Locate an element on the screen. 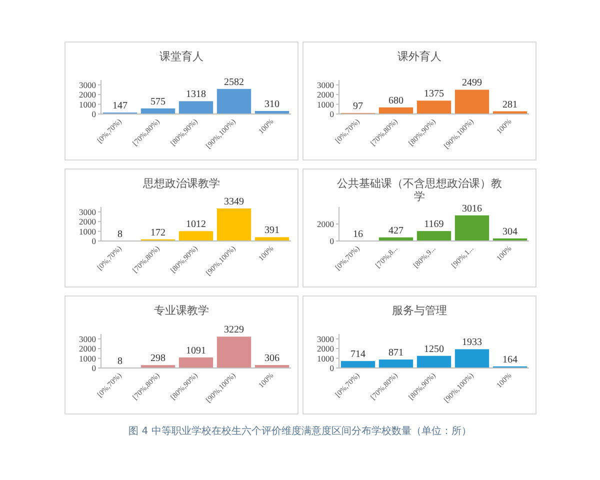 This screenshot has height=480, width=600. data-label: 1318 is located at coordinates (196, 94).